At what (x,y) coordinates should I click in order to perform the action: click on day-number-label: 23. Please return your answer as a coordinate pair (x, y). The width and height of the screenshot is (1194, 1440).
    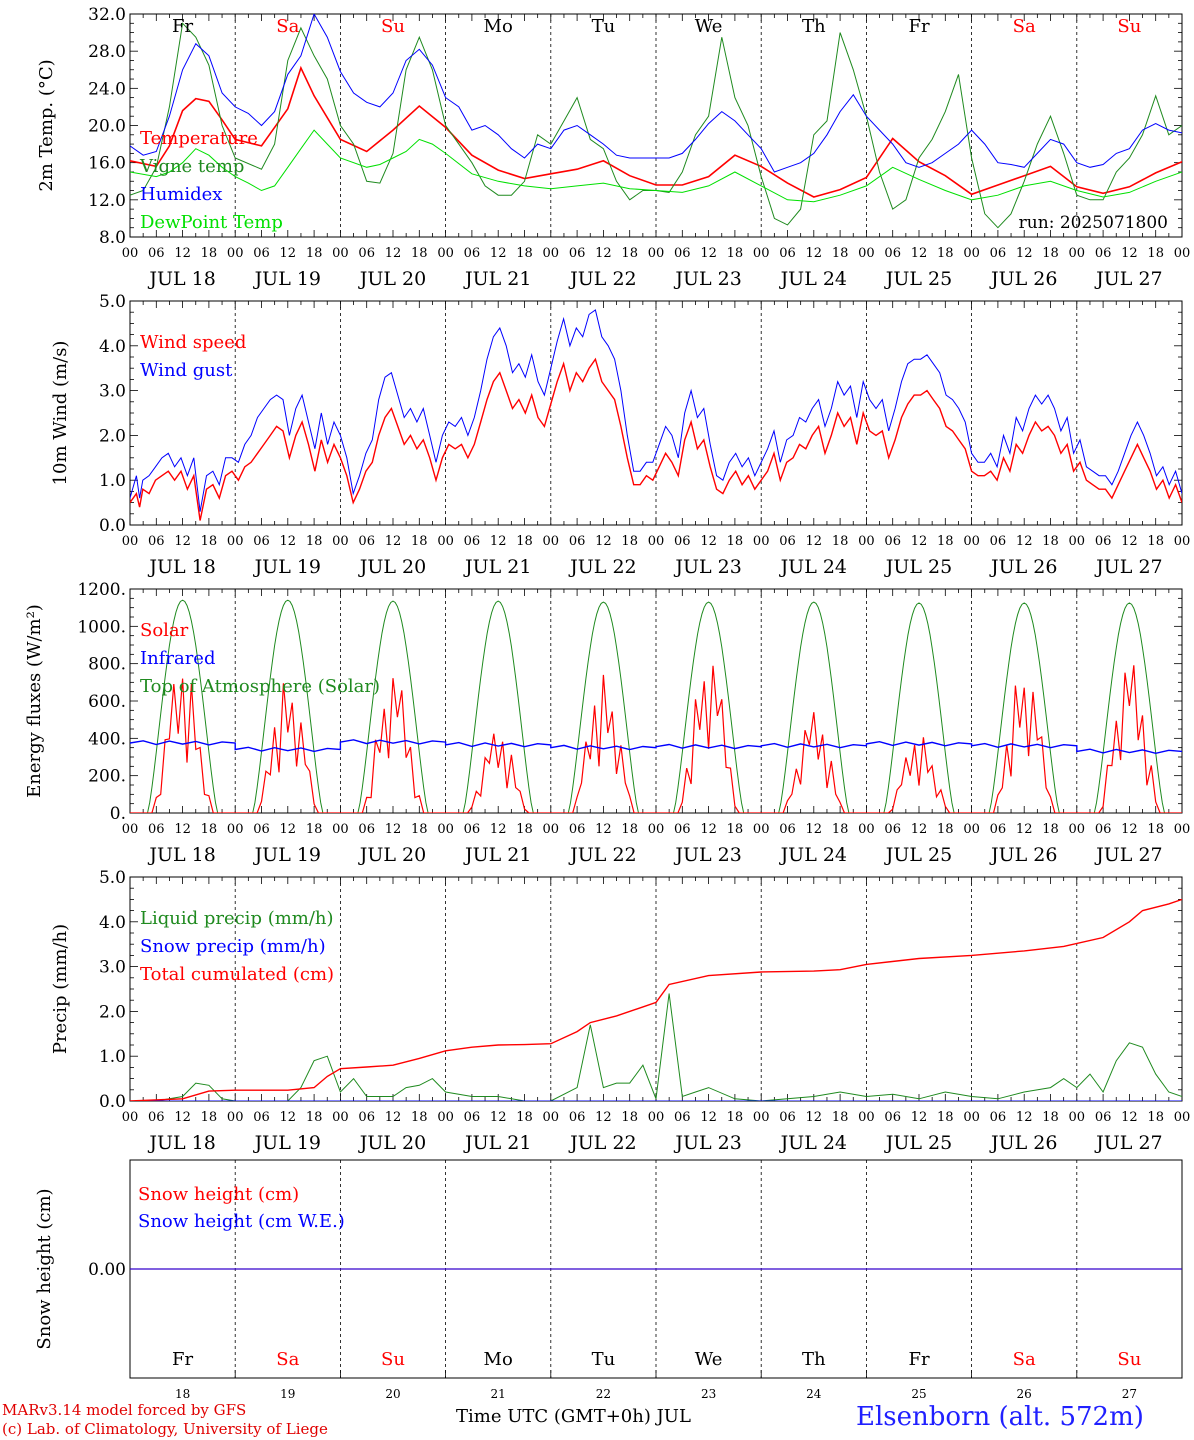
    Looking at the image, I should click on (708, 1394).